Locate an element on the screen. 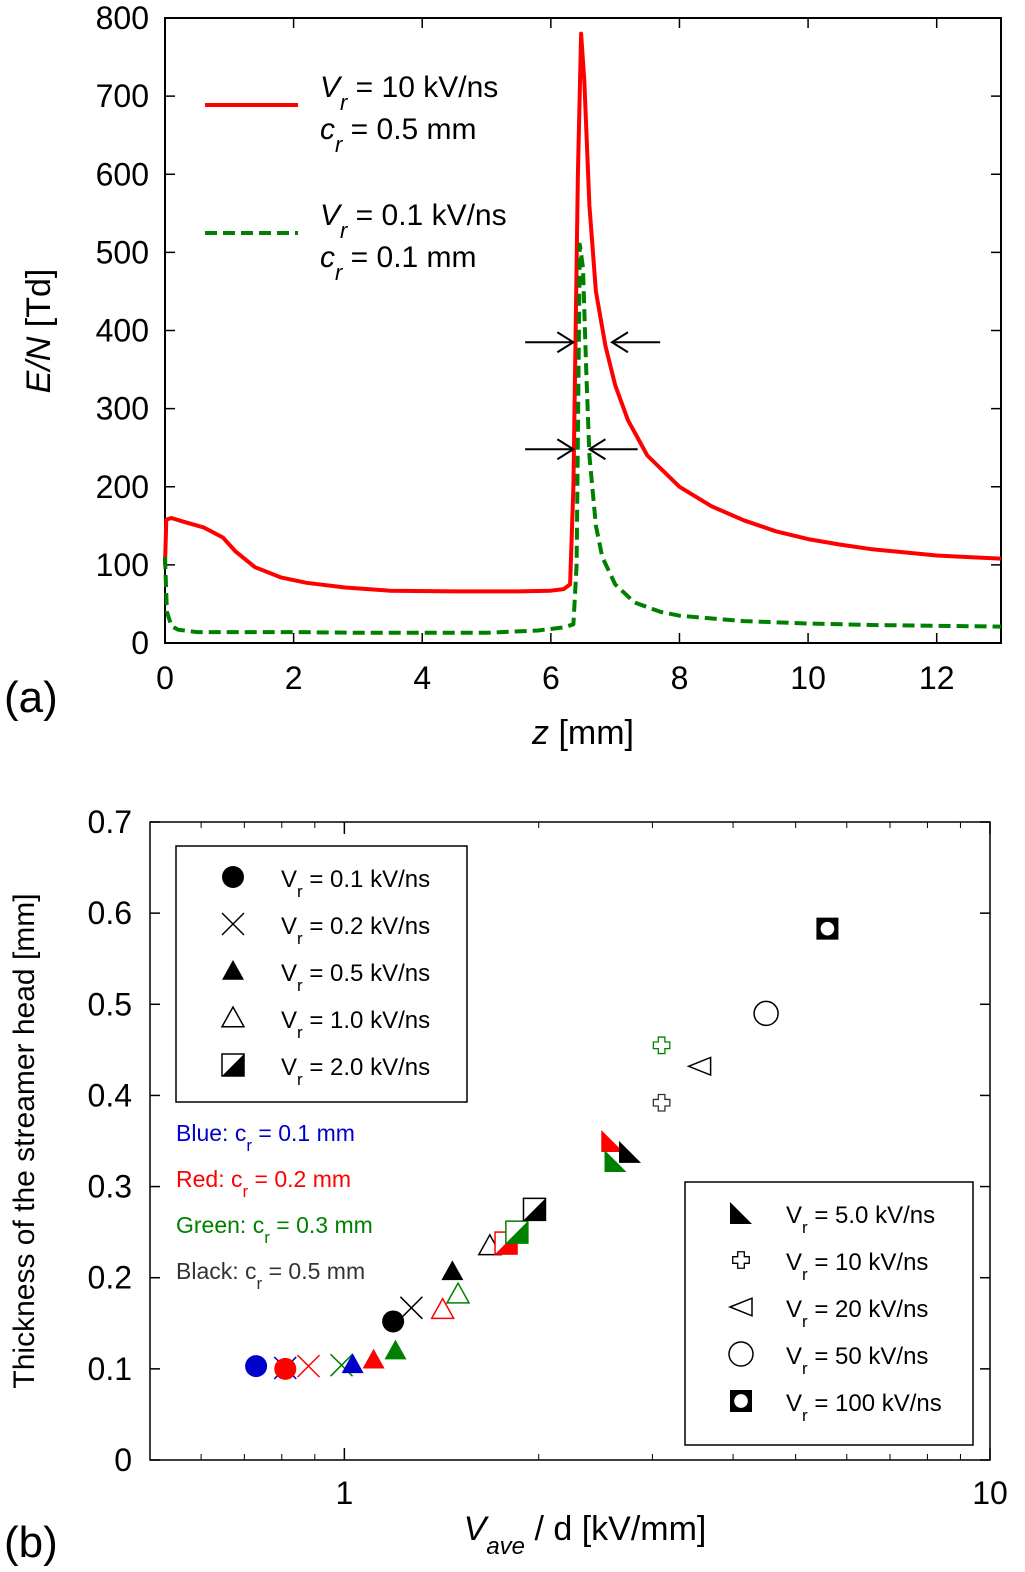 The width and height of the screenshot is (1025, 1572). y-tick-label-a: 500 is located at coordinates (122, 252).